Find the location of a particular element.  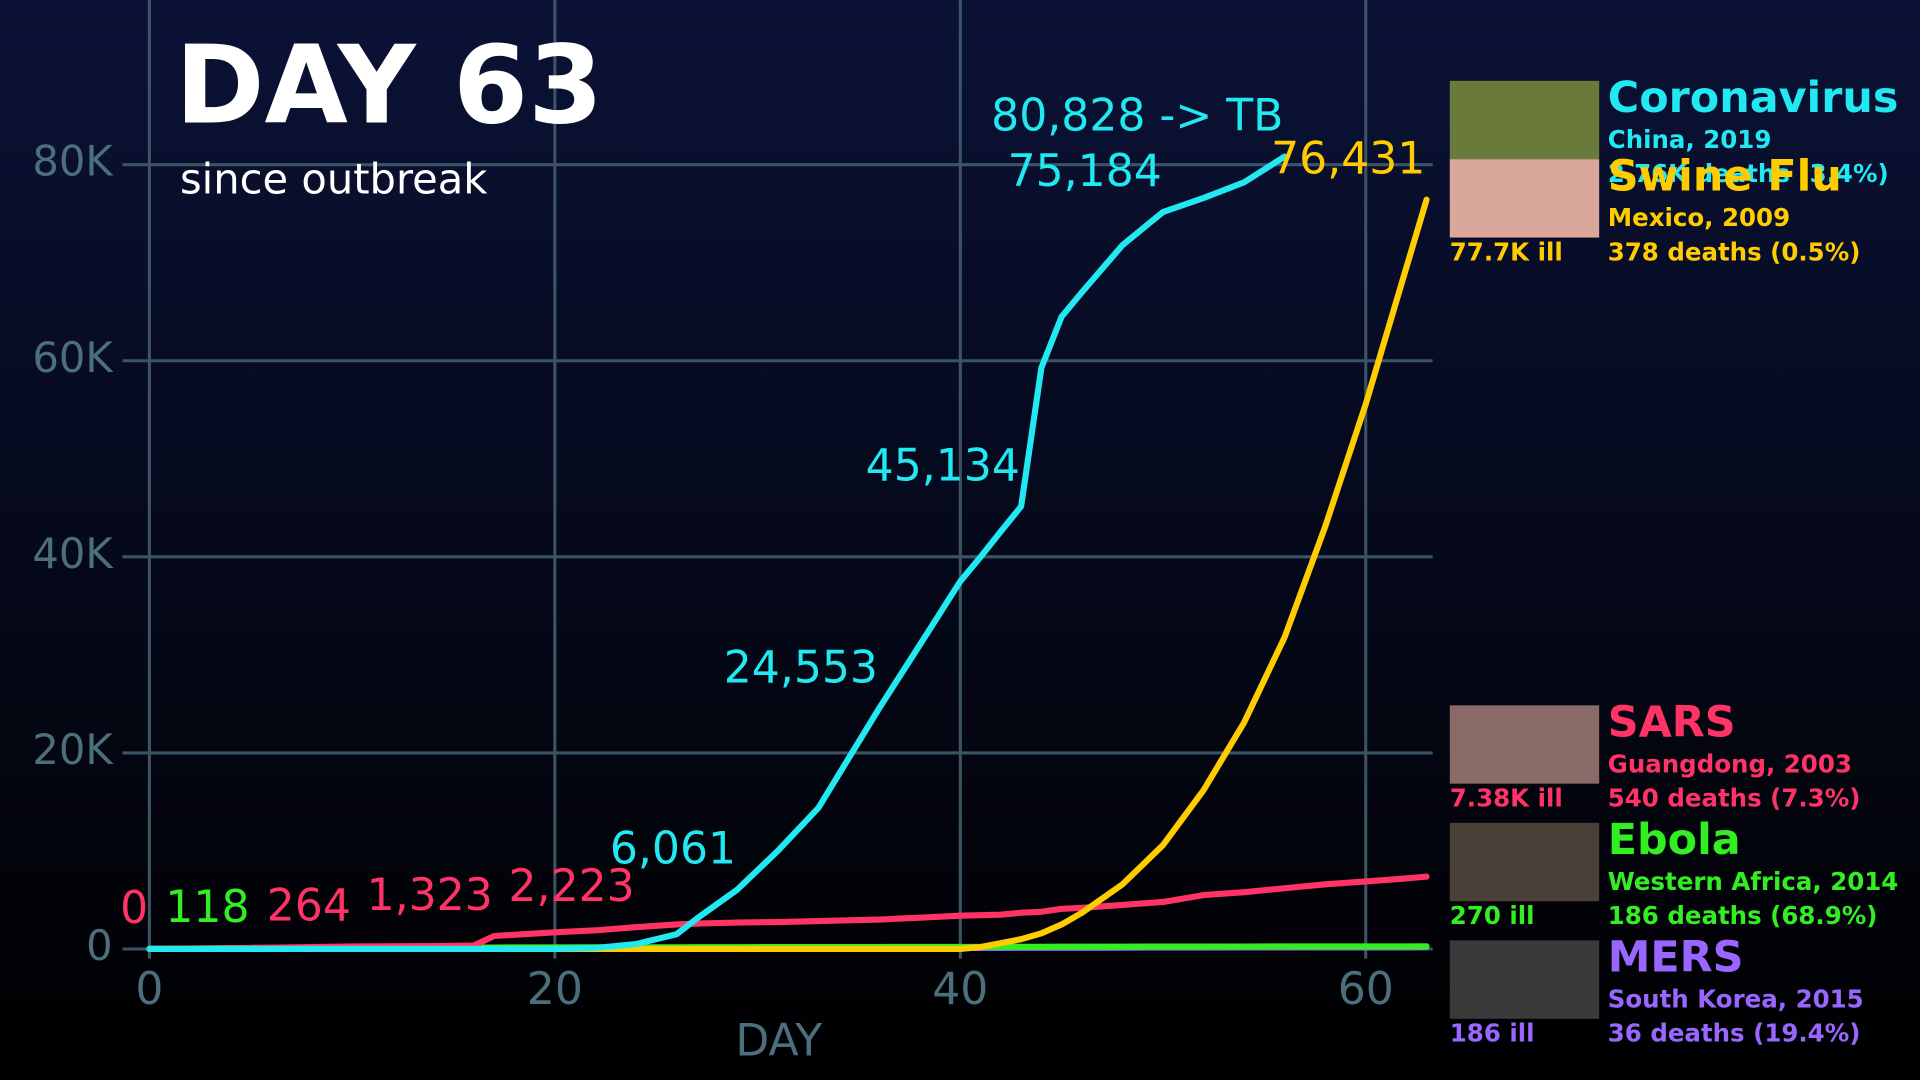

legend-place: South Korea, 2015 is located at coordinates (1736, 998).